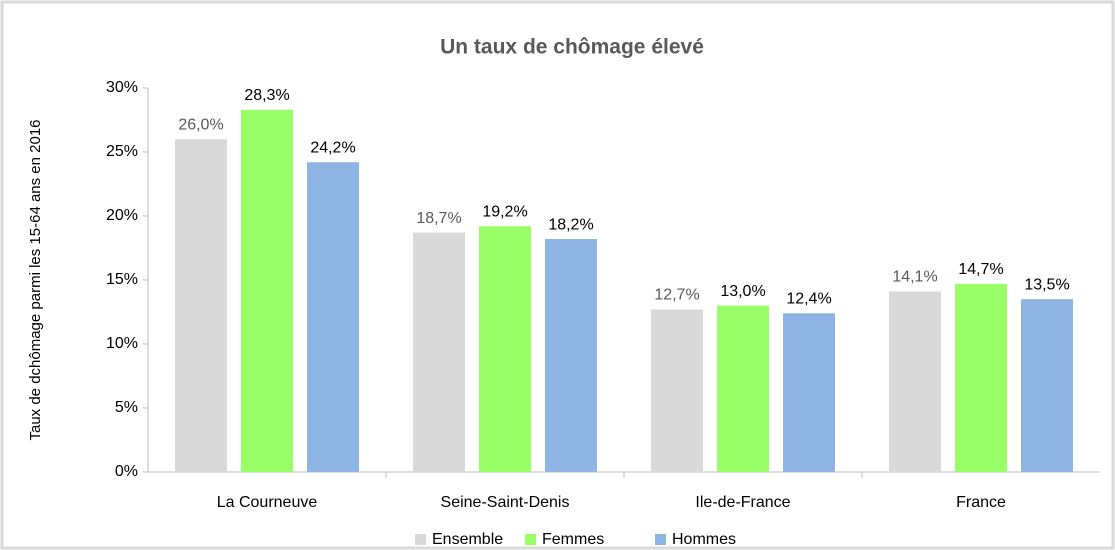  I want to click on legend-label: Ensemble, so click(467, 539).